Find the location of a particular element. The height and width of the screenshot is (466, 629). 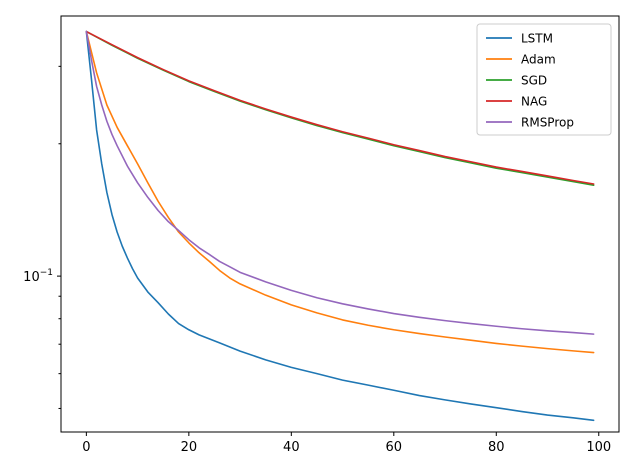

y-axis: 10−1 is located at coordinates (42, 237).